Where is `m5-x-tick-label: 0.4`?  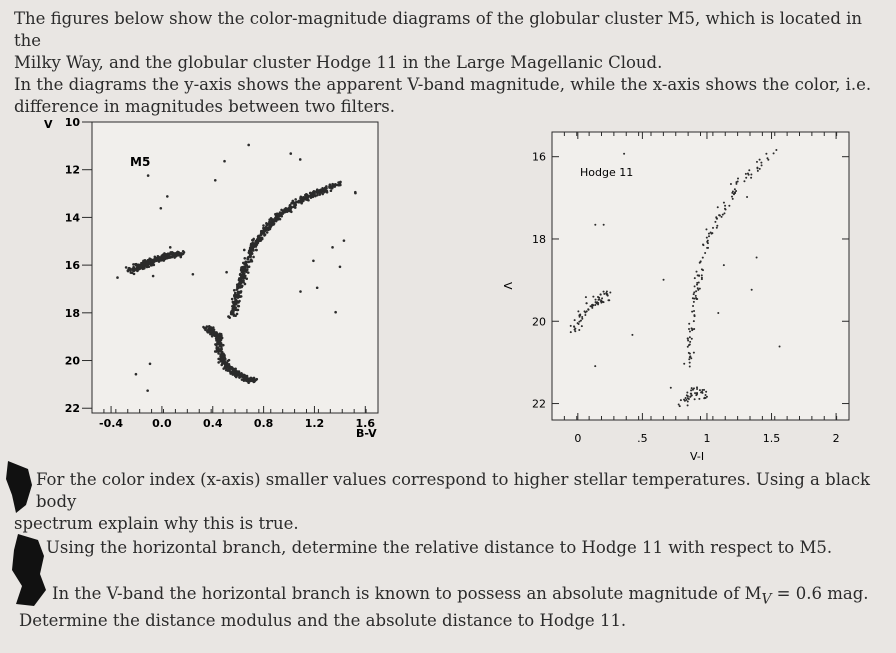 m5-x-tick-label: 0.4 is located at coordinates (213, 423).